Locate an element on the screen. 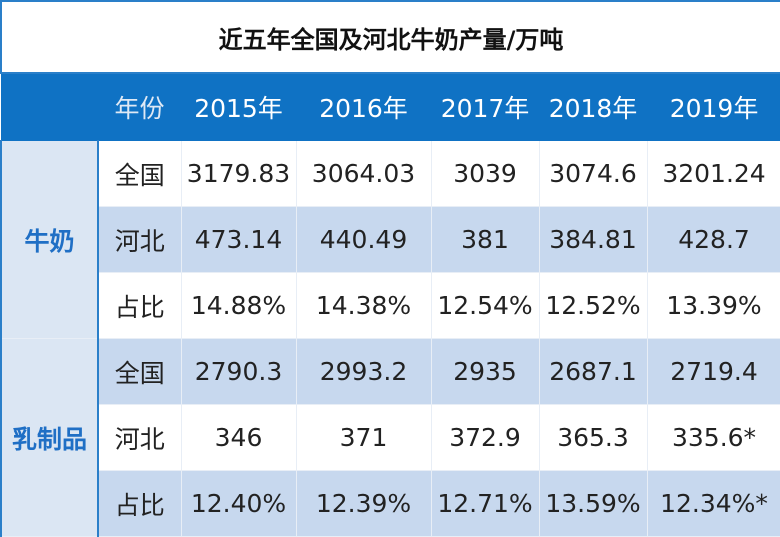 This screenshot has width=780, height=537. cell-value: 428.7 is located at coordinates (713, 239).